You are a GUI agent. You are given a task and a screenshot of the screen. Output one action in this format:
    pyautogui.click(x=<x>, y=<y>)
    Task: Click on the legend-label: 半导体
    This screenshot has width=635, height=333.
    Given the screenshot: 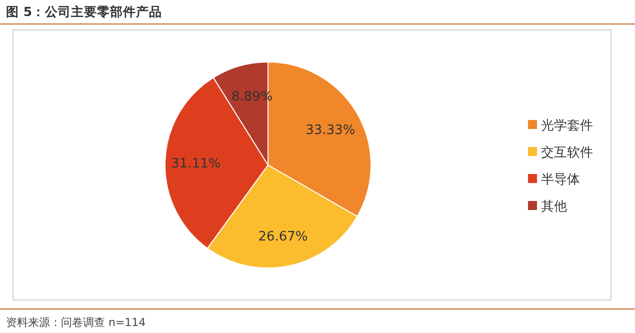 What is the action you would take?
    pyautogui.click(x=560, y=180)
    